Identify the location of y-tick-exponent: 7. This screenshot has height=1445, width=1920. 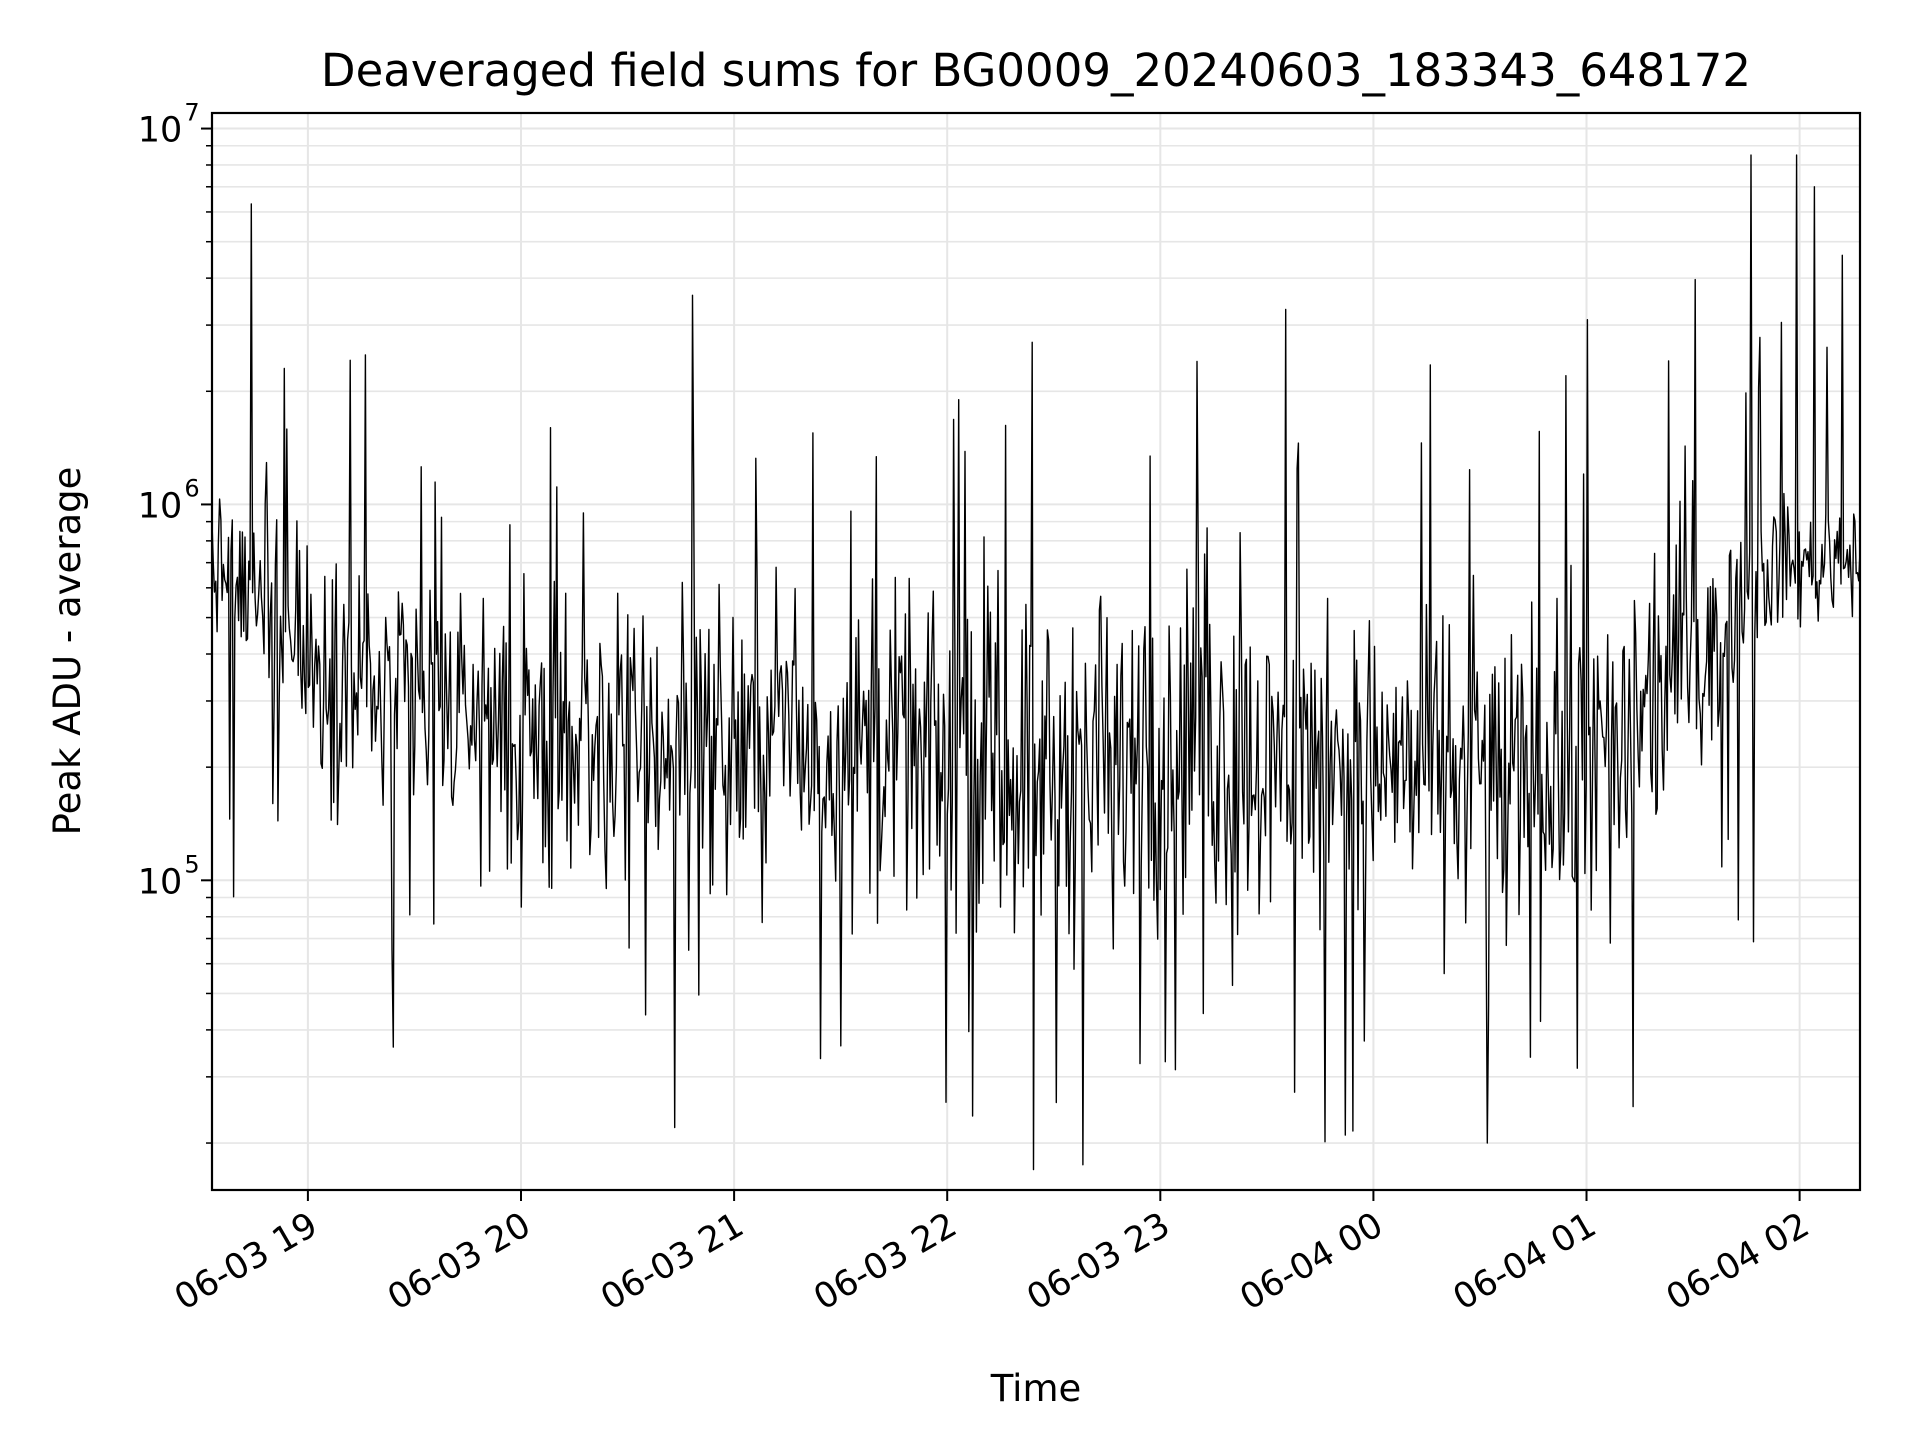
(191, 113).